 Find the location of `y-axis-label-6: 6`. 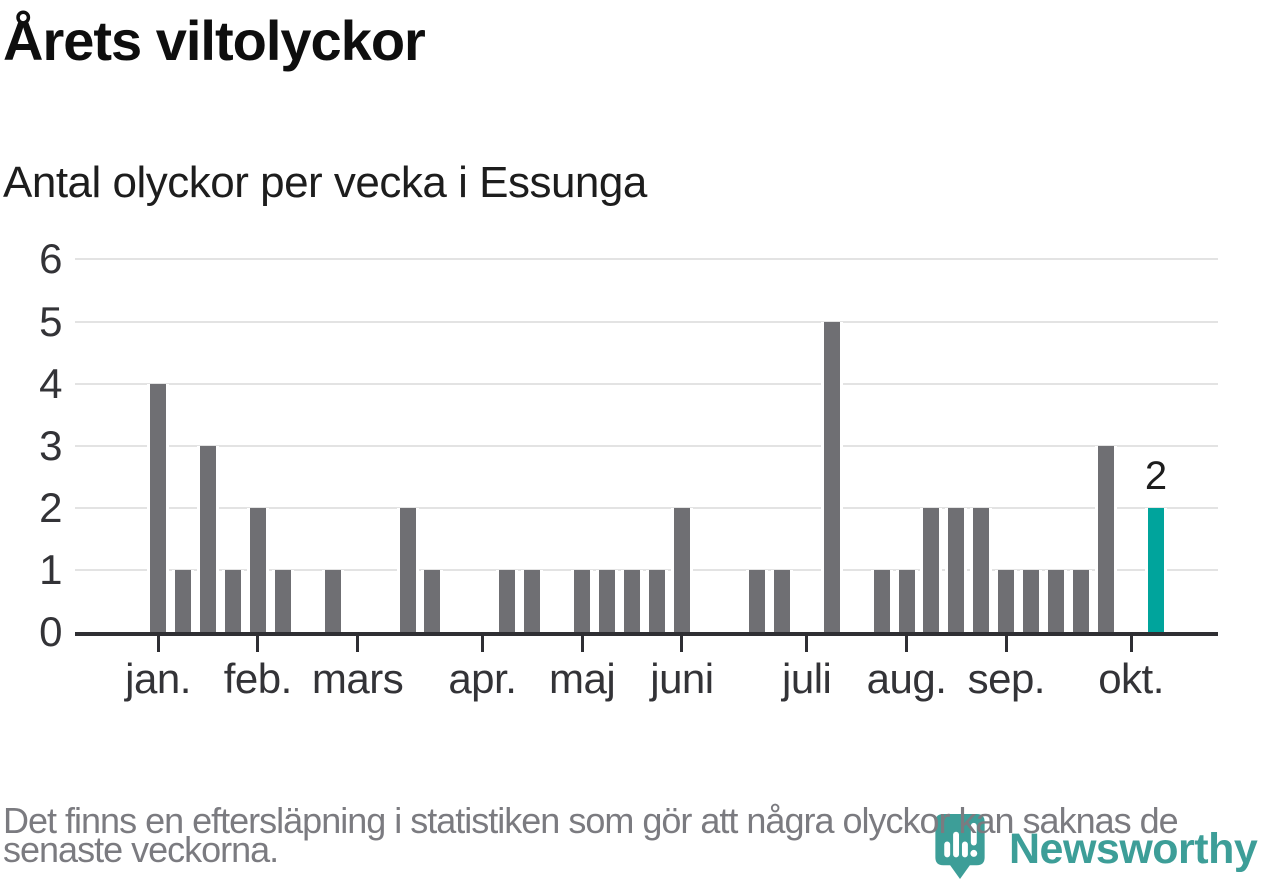

y-axis-label-6: 6 is located at coordinates (50, 259).